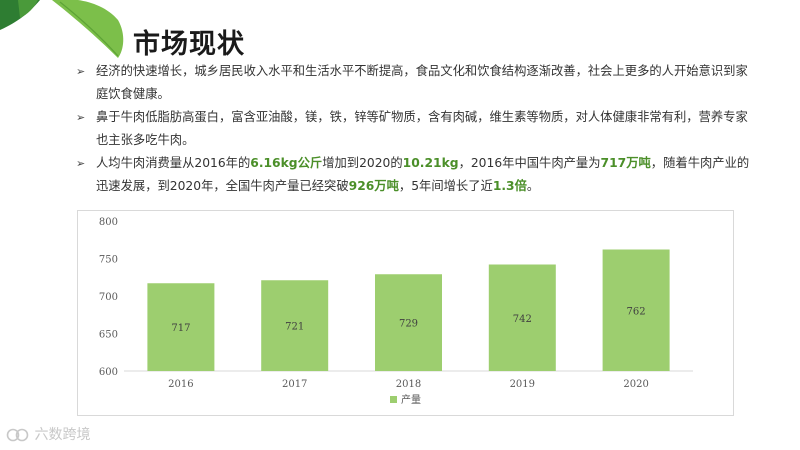 The image size is (800, 450). Describe the element at coordinates (62, 435) in the screenshot. I see `watermark-text: 六数跨境` at that location.